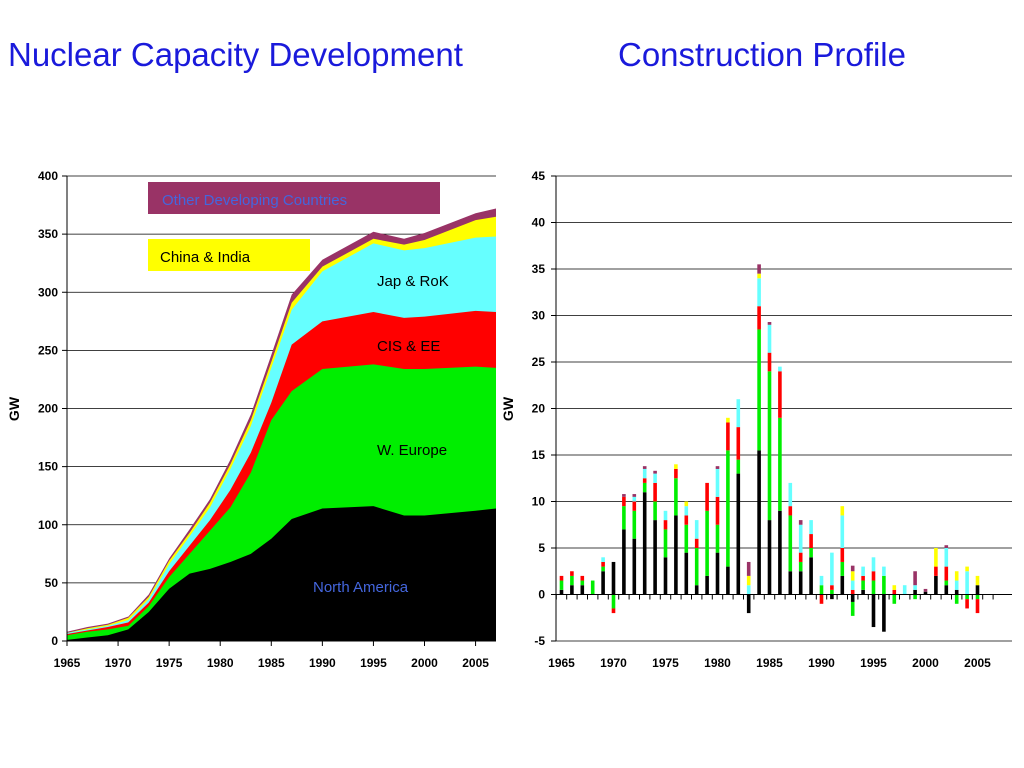  Describe the element at coordinates (561, 663) in the screenshot. I see `bar-x-tick-label: 1965` at that location.